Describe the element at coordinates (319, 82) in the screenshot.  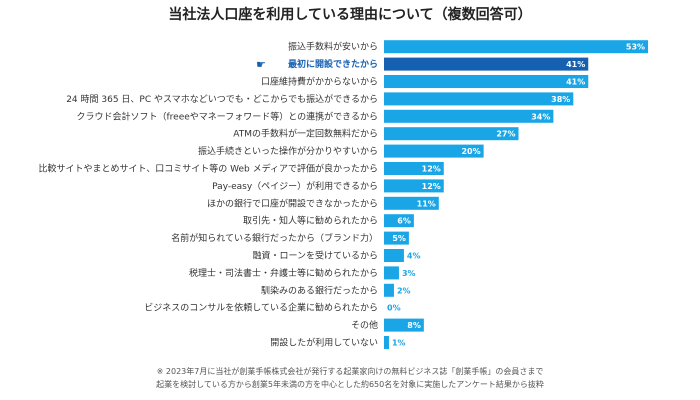
I see `category-label: 口座維持費がかからないから` at that location.